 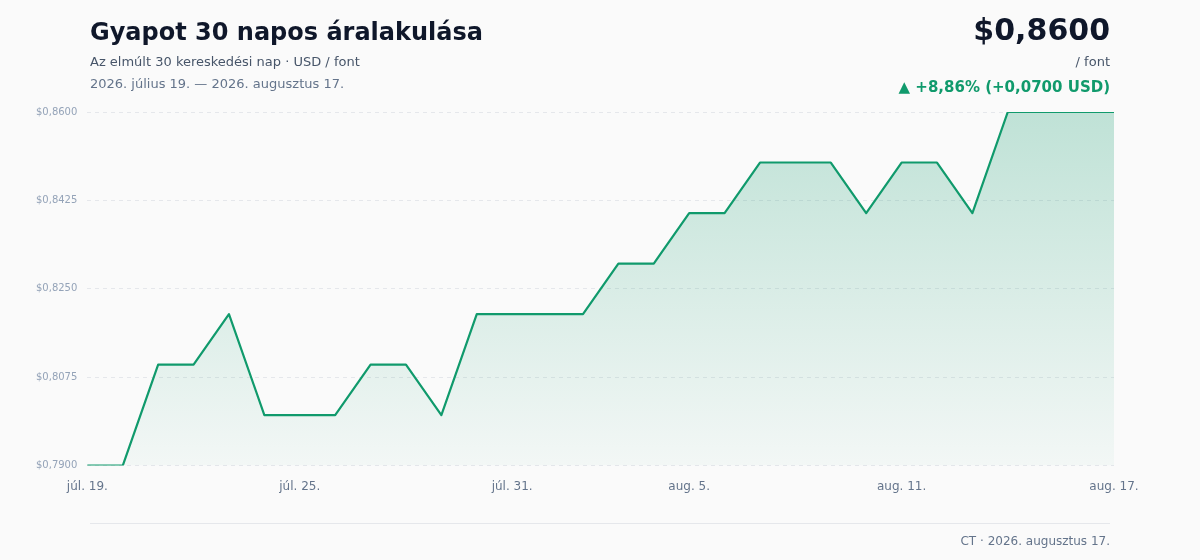 I want to click on text: / font, so click(x=1092, y=61).